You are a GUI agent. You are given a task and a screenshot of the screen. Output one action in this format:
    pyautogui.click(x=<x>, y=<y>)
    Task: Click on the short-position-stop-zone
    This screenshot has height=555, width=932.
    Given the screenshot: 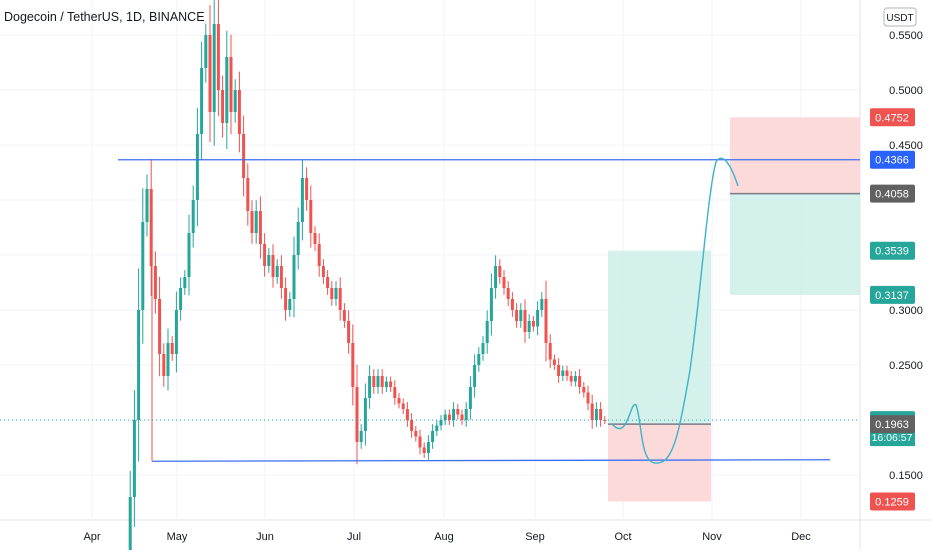 What is the action you would take?
    pyautogui.click(x=795, y=155)
    